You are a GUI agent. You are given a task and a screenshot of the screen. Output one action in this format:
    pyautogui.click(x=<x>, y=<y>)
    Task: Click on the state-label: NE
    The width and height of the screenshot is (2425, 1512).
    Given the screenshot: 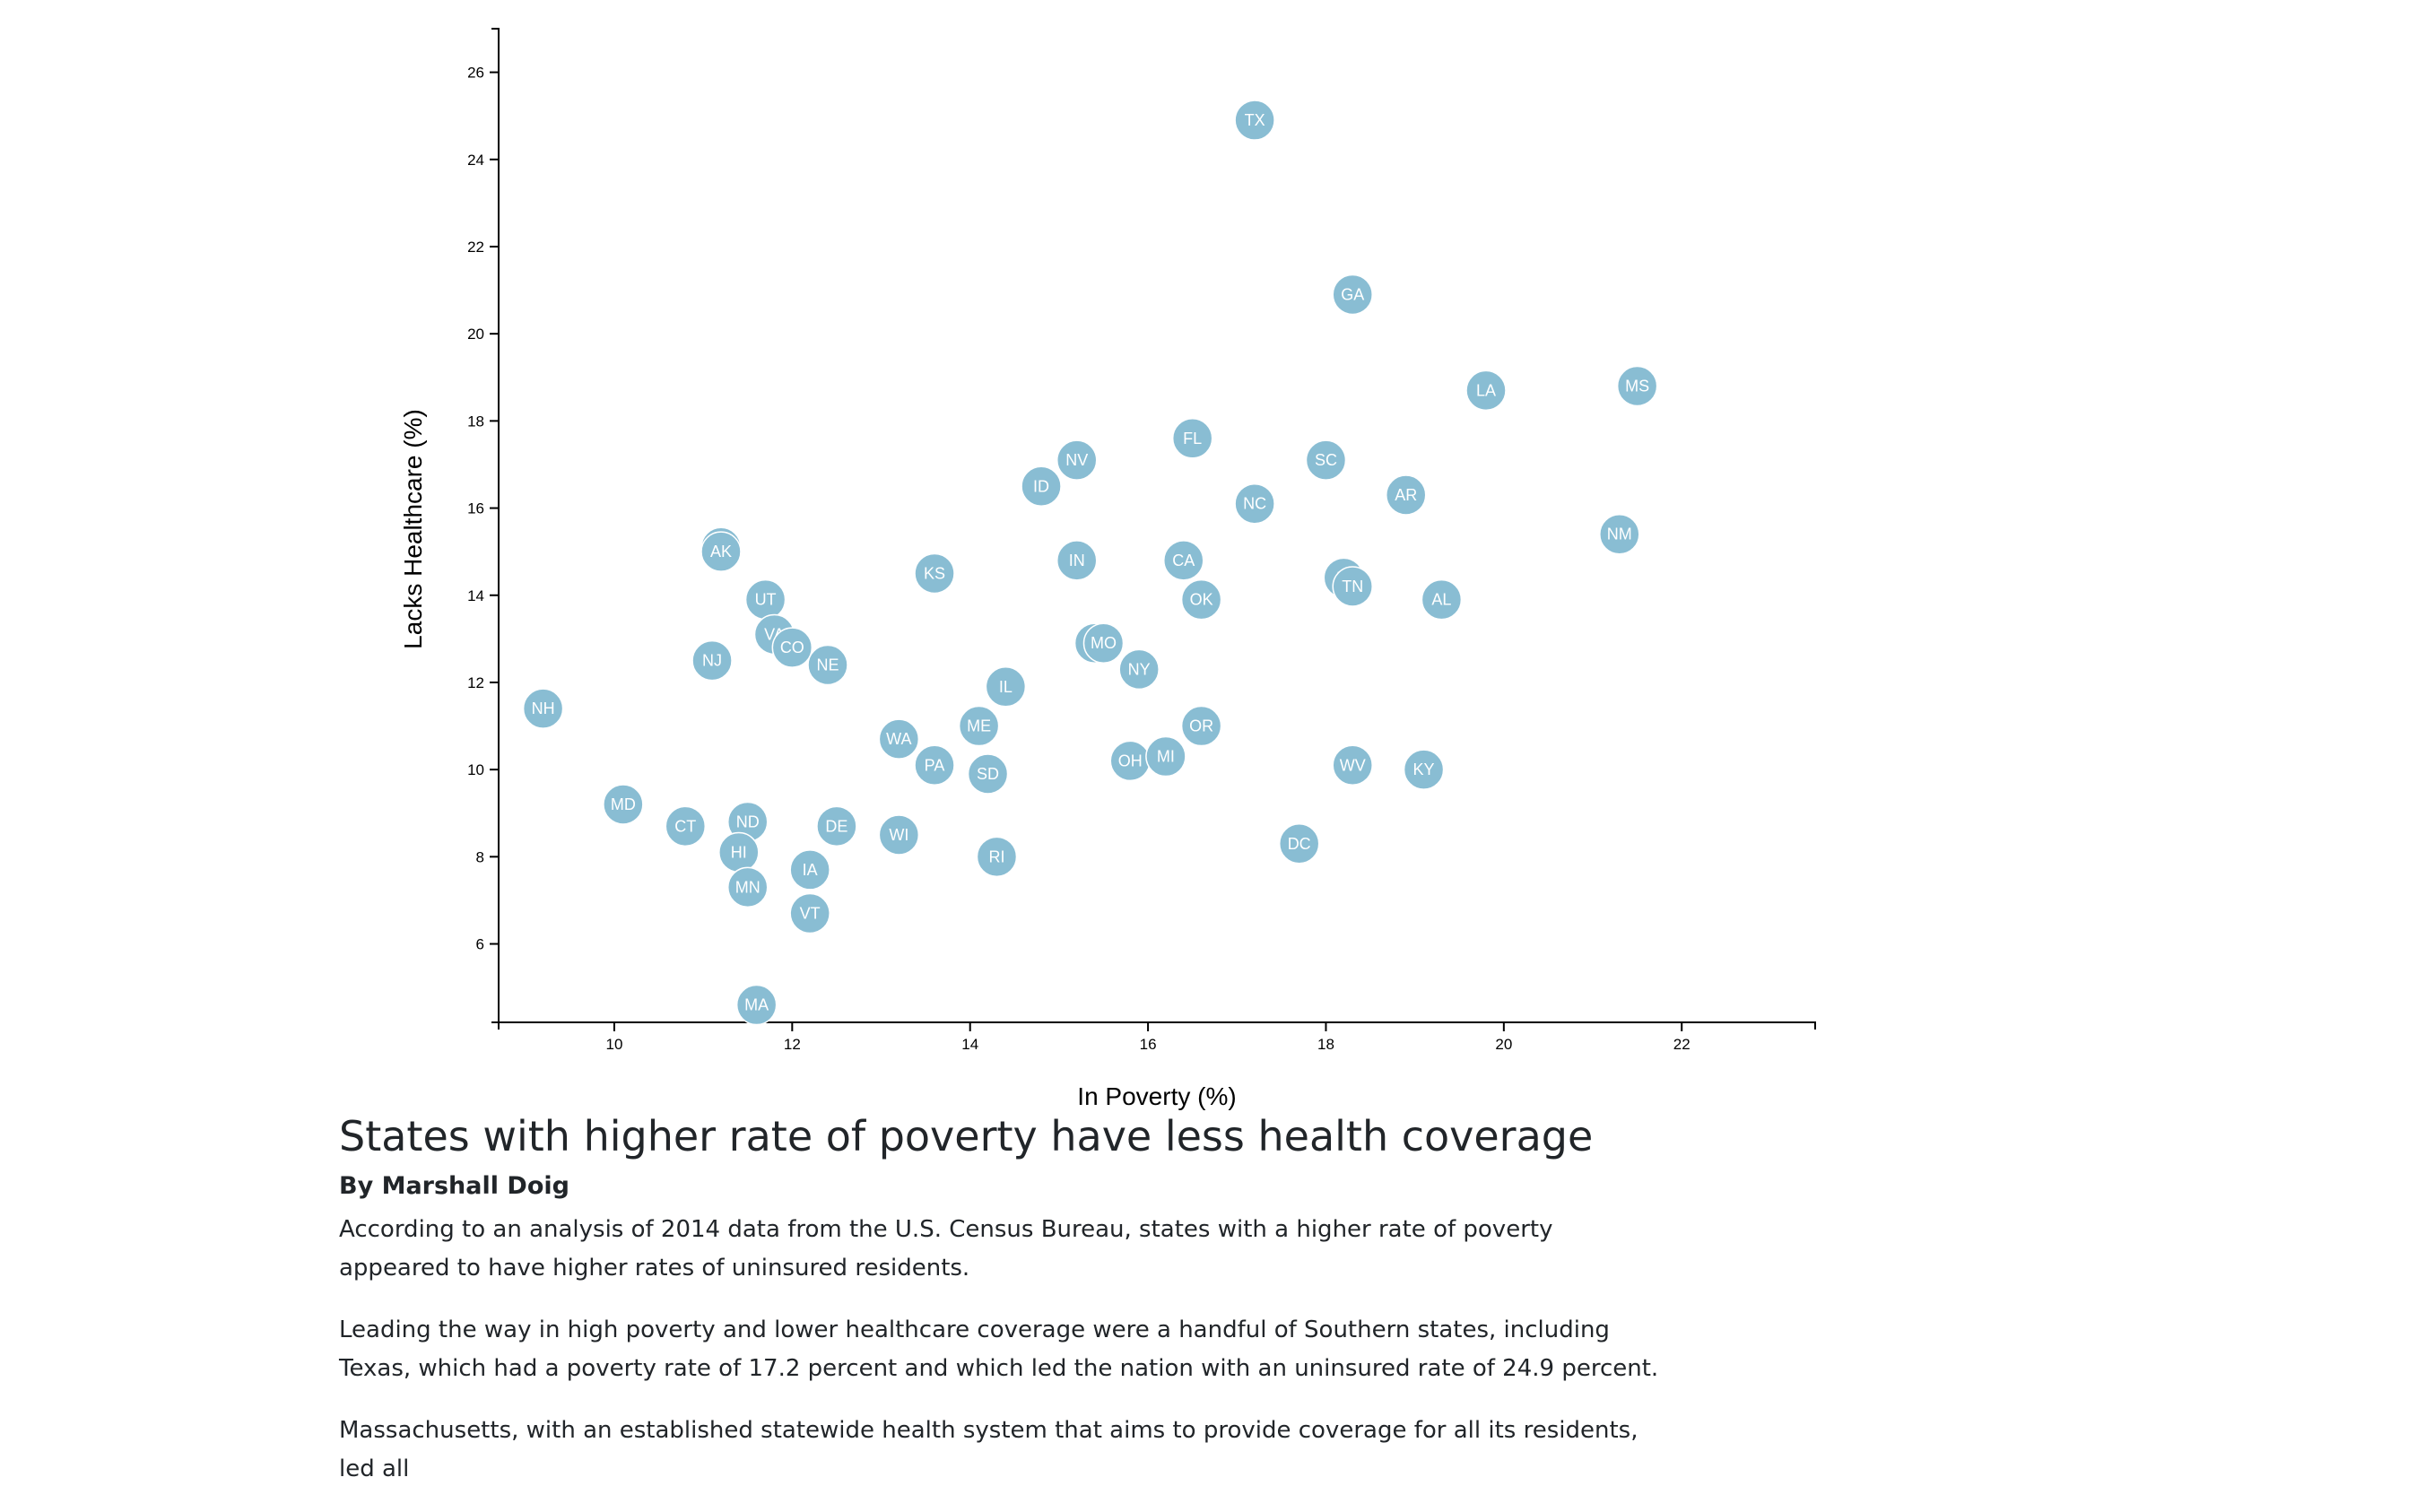 What is the action you would take?
    pyautogui.click(x=827, y=665)
    